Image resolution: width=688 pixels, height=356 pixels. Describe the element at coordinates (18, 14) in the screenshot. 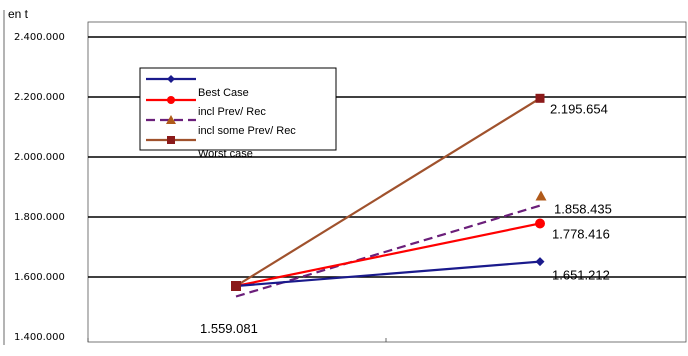

I see `unit-label: en t` at that location.